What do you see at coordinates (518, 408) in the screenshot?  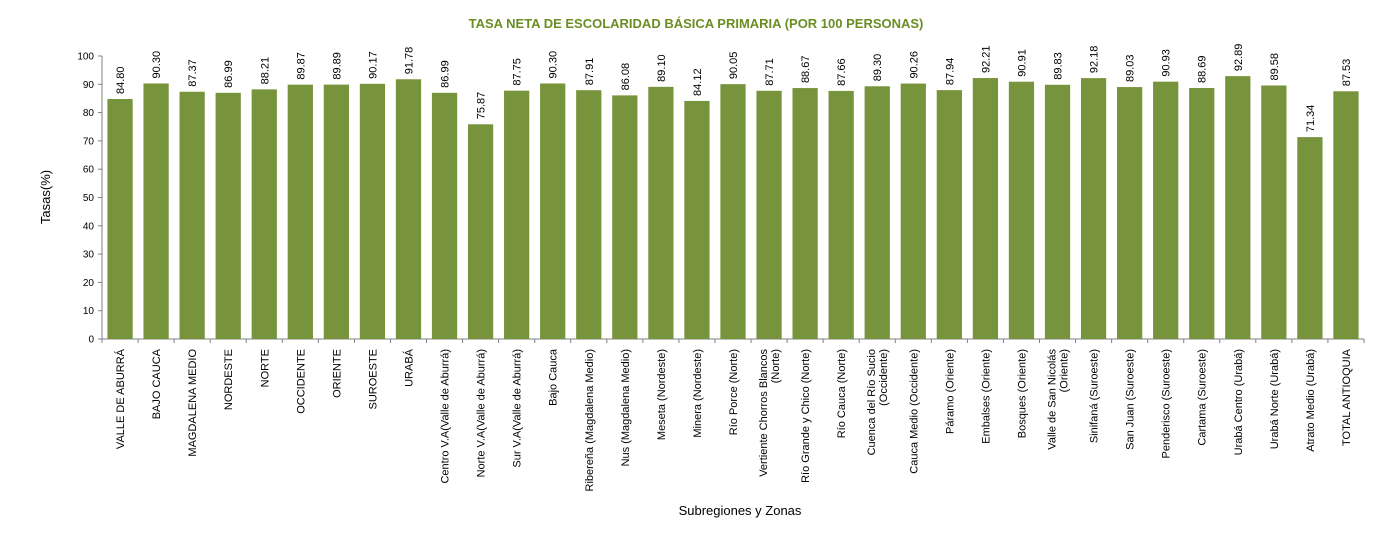 I see `x-tick-label: Sur V.A(Valle de Aburrá)` at bounding box center [518, 408].